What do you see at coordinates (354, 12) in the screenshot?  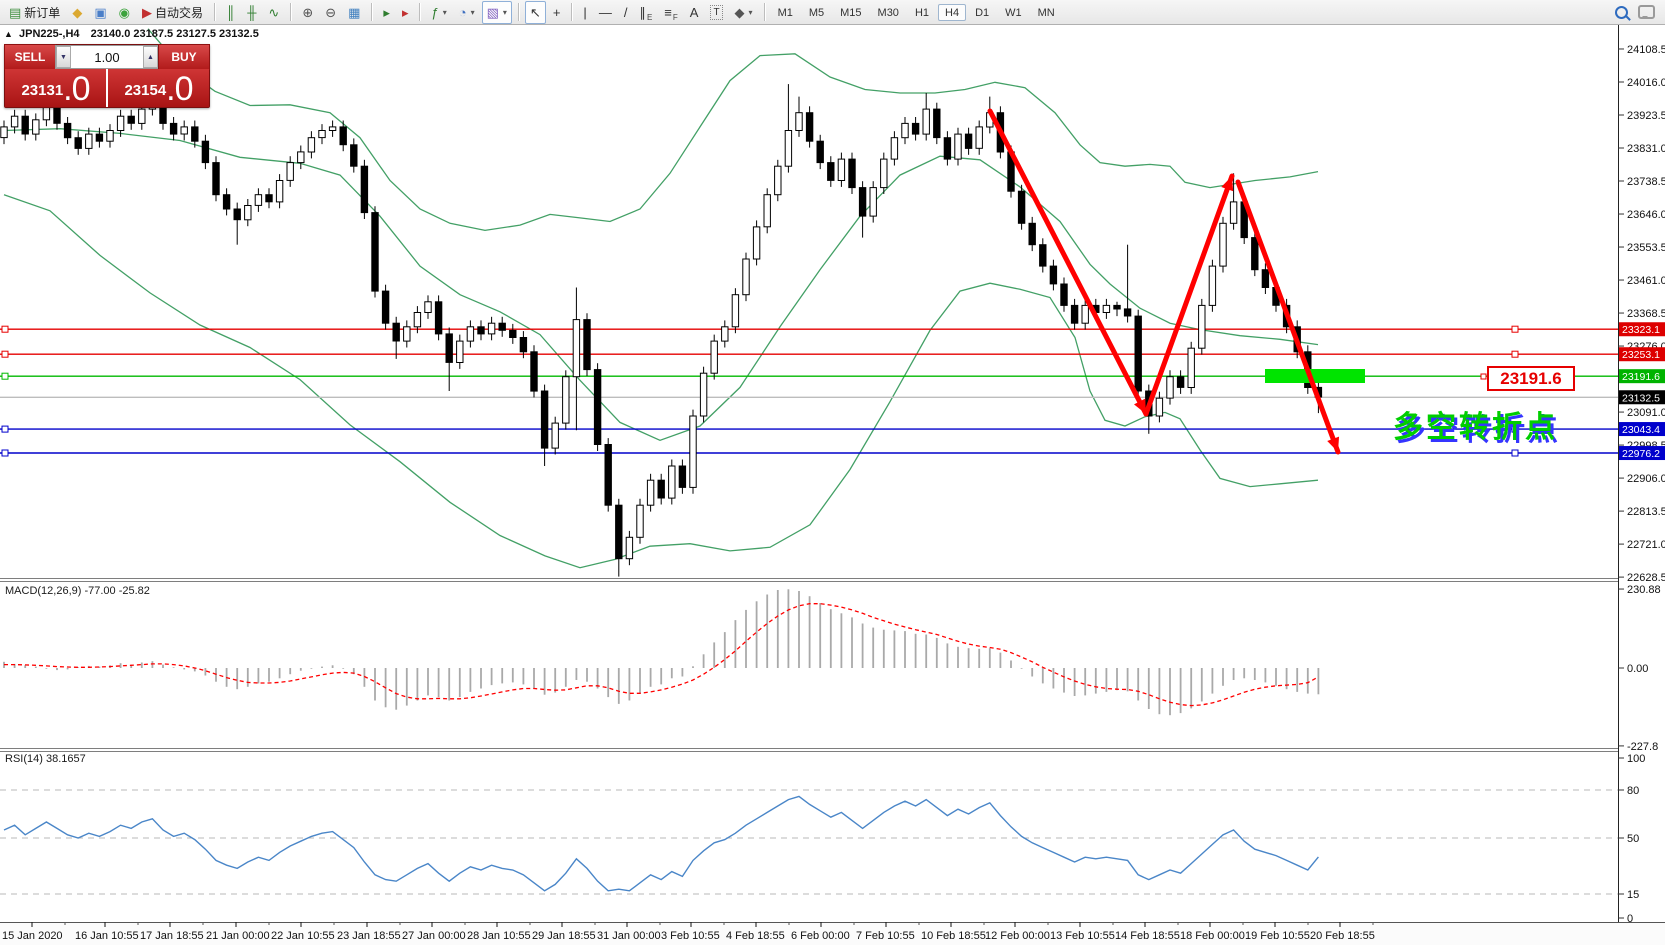 I see `tile-windows-icon: ▦` at bounding box center [354, 12].